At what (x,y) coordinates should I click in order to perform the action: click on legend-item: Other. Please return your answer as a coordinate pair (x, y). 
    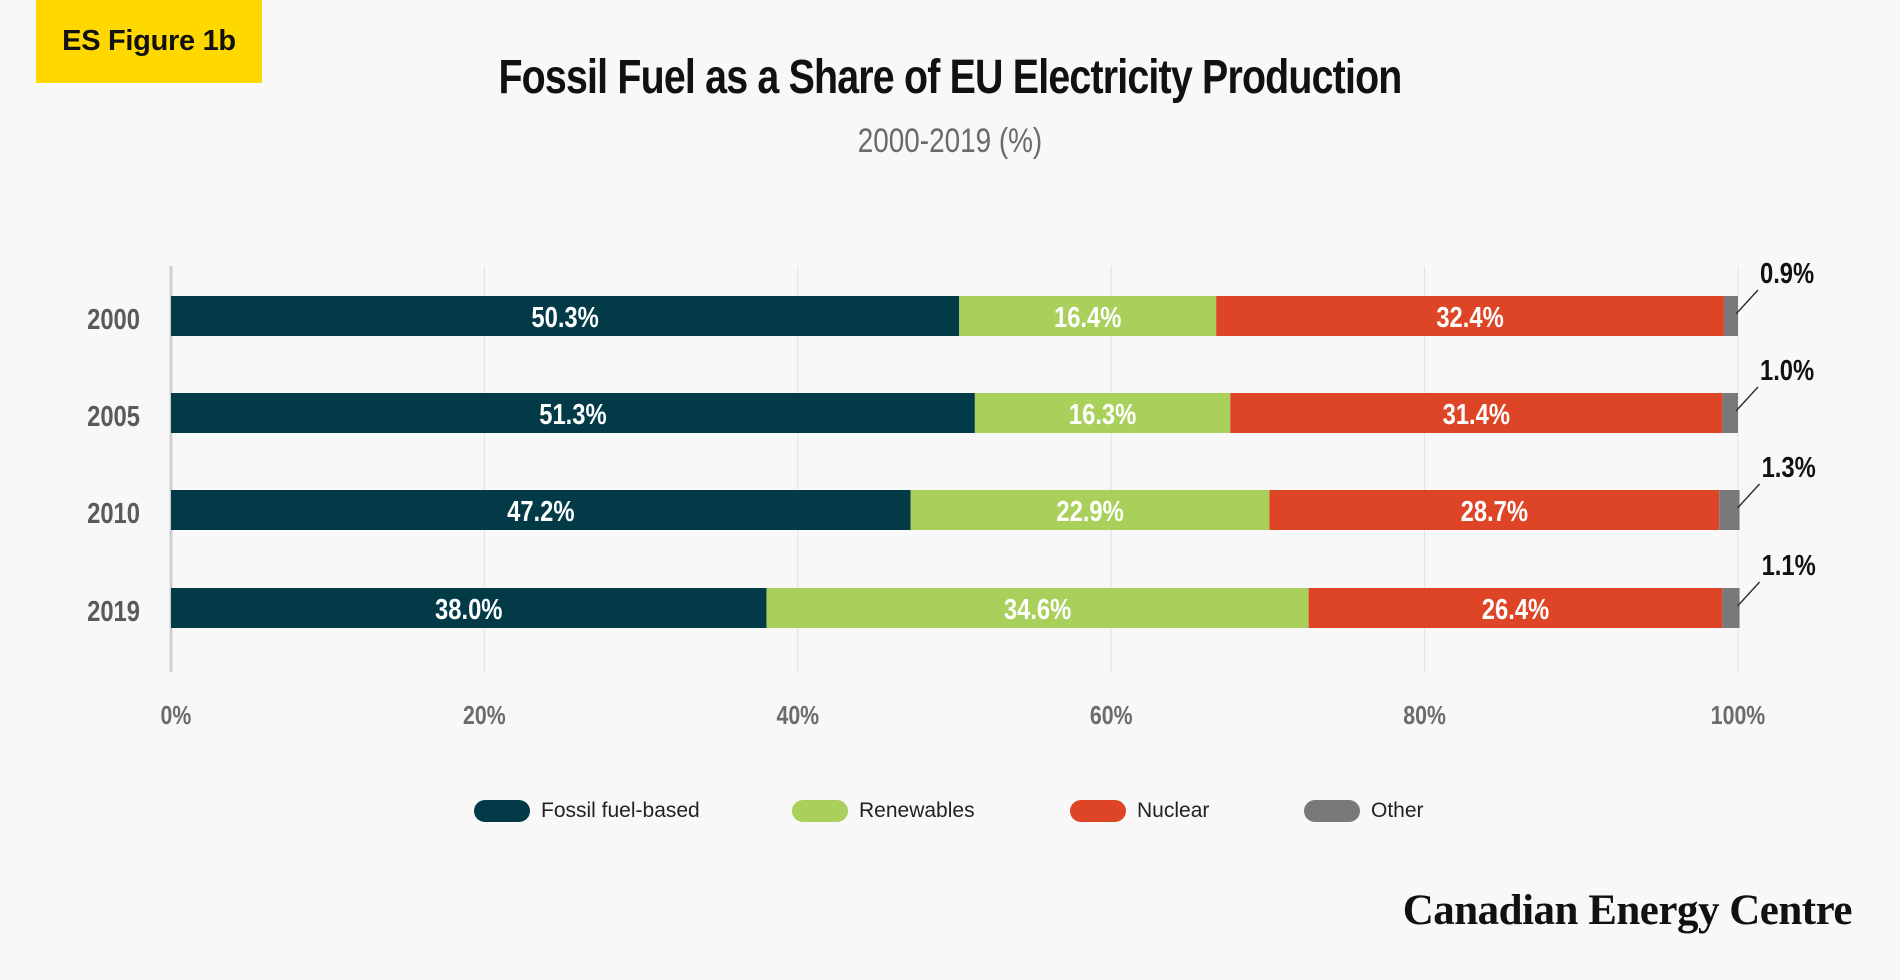
    Looking at the image, I should click on (1364, 811).